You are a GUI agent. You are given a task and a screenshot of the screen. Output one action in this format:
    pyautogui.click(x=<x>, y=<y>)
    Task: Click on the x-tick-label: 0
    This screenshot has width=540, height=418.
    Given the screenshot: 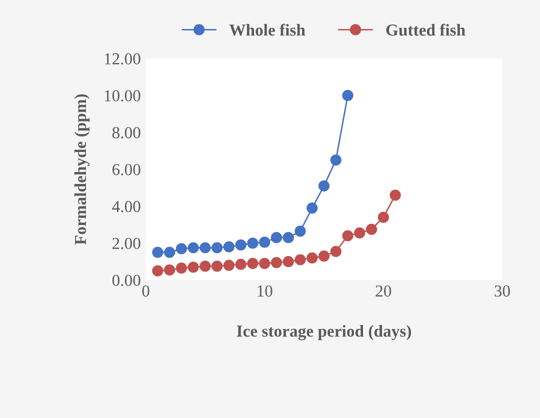 What is the action you would take?
    pyautogui.click(x=146, y=291)
    